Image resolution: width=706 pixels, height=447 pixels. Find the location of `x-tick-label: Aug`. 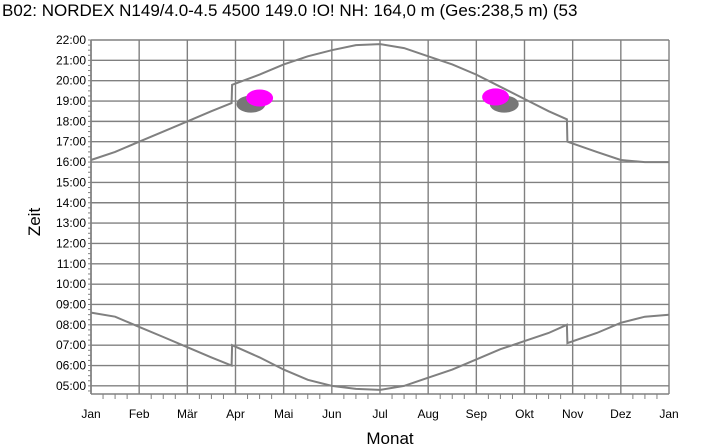

x-tick-label: Aug is located at coordinates (427, 414).